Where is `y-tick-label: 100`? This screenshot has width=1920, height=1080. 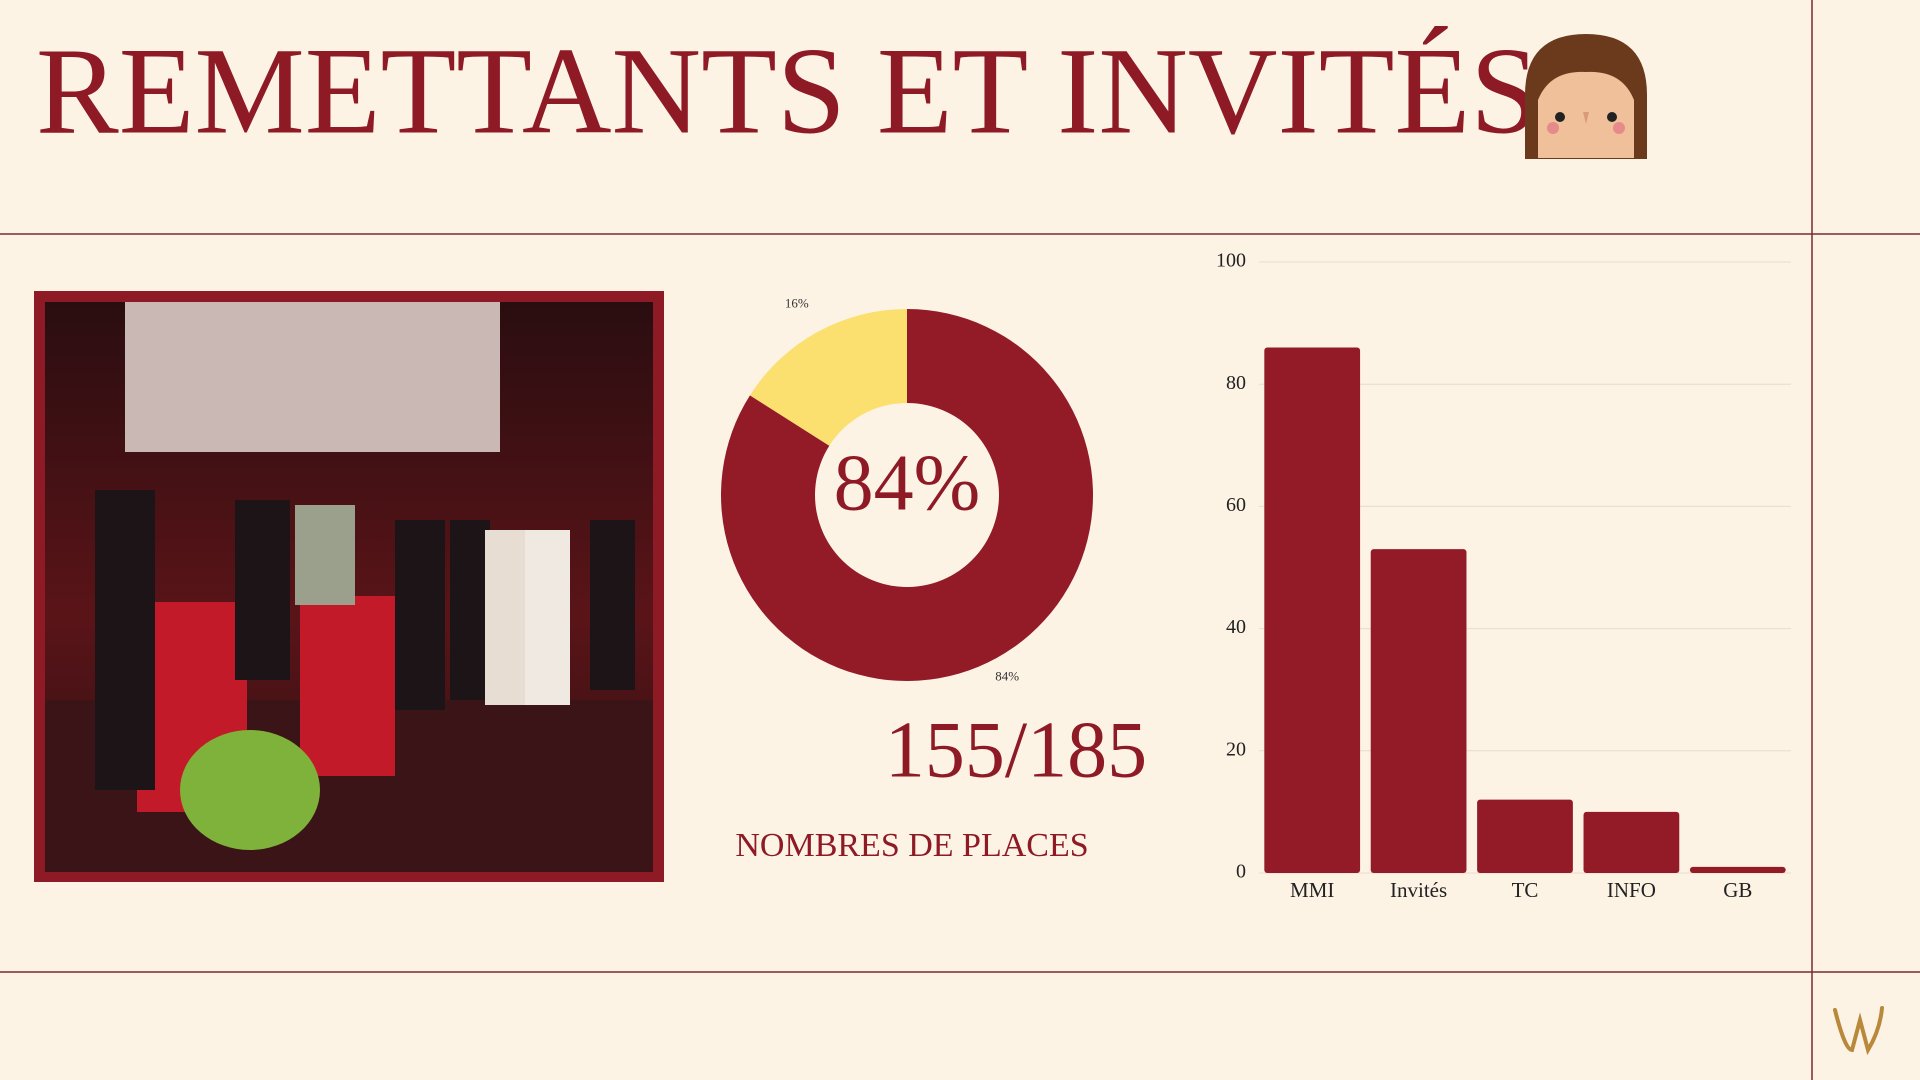
y-tick-label: 100 is located at coordinates (1231, 261).